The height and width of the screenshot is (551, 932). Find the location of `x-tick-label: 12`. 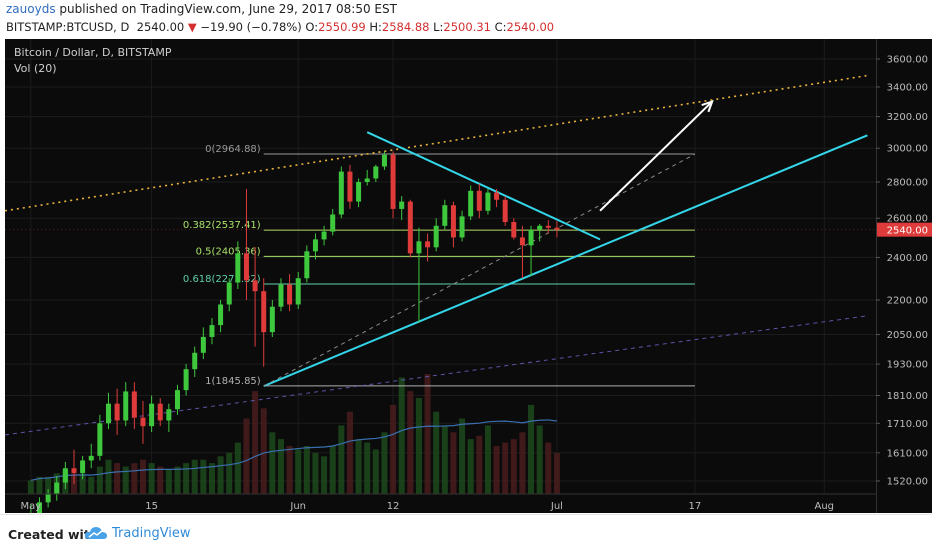

x-tick-label: 12 is located at coordinates (393, 506).